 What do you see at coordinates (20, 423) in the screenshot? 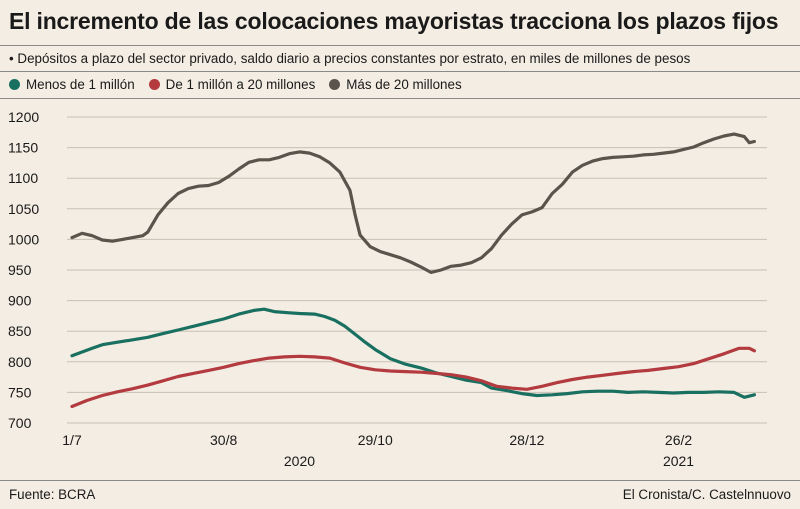
I see `y-tick-label-700: 700` at bounding box center [20, 423].